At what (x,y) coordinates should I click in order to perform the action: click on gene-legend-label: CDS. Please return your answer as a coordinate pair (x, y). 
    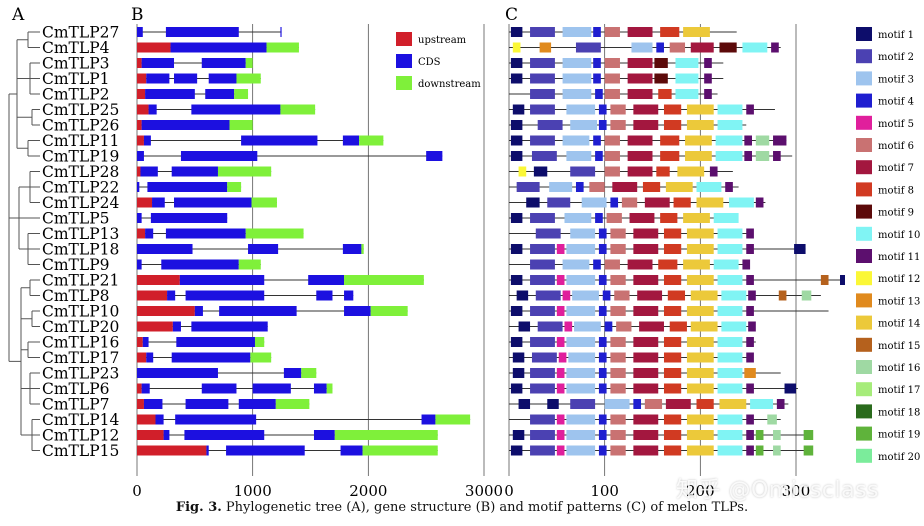
    Looking at the image, I should click on (429, 62).